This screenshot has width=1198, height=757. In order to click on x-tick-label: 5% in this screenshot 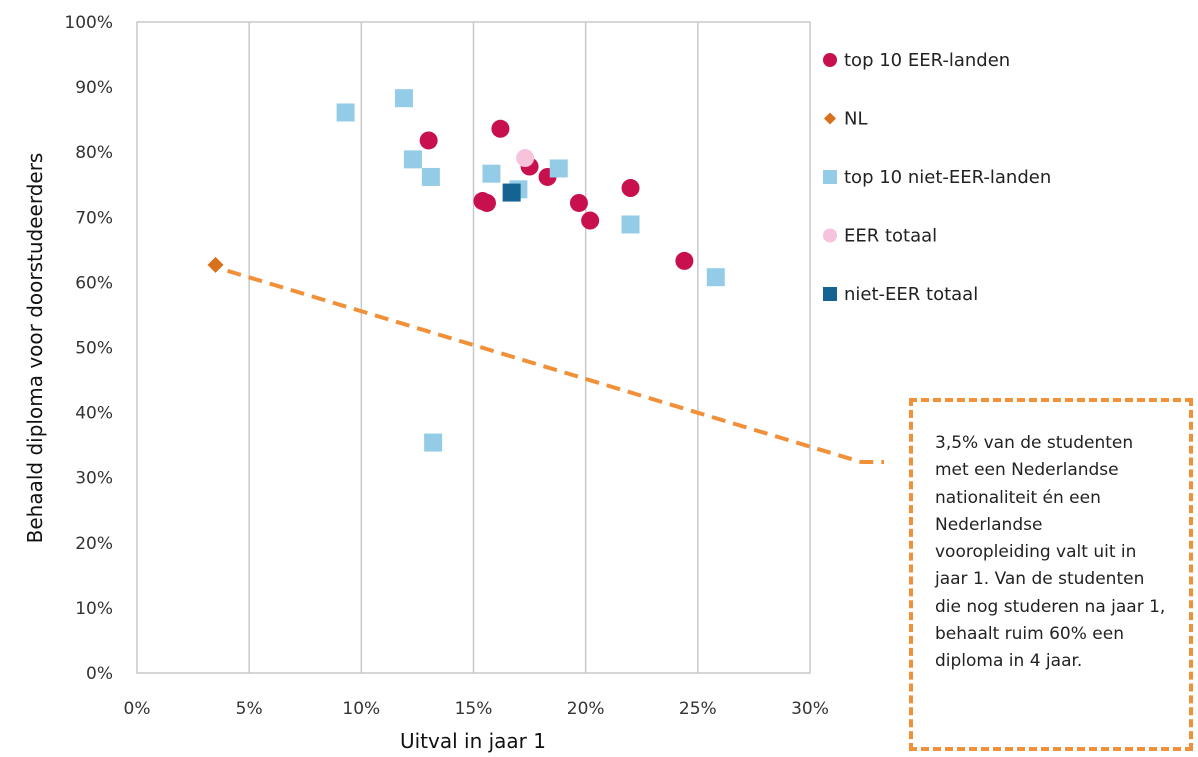, I will do `click(249, 709)`.